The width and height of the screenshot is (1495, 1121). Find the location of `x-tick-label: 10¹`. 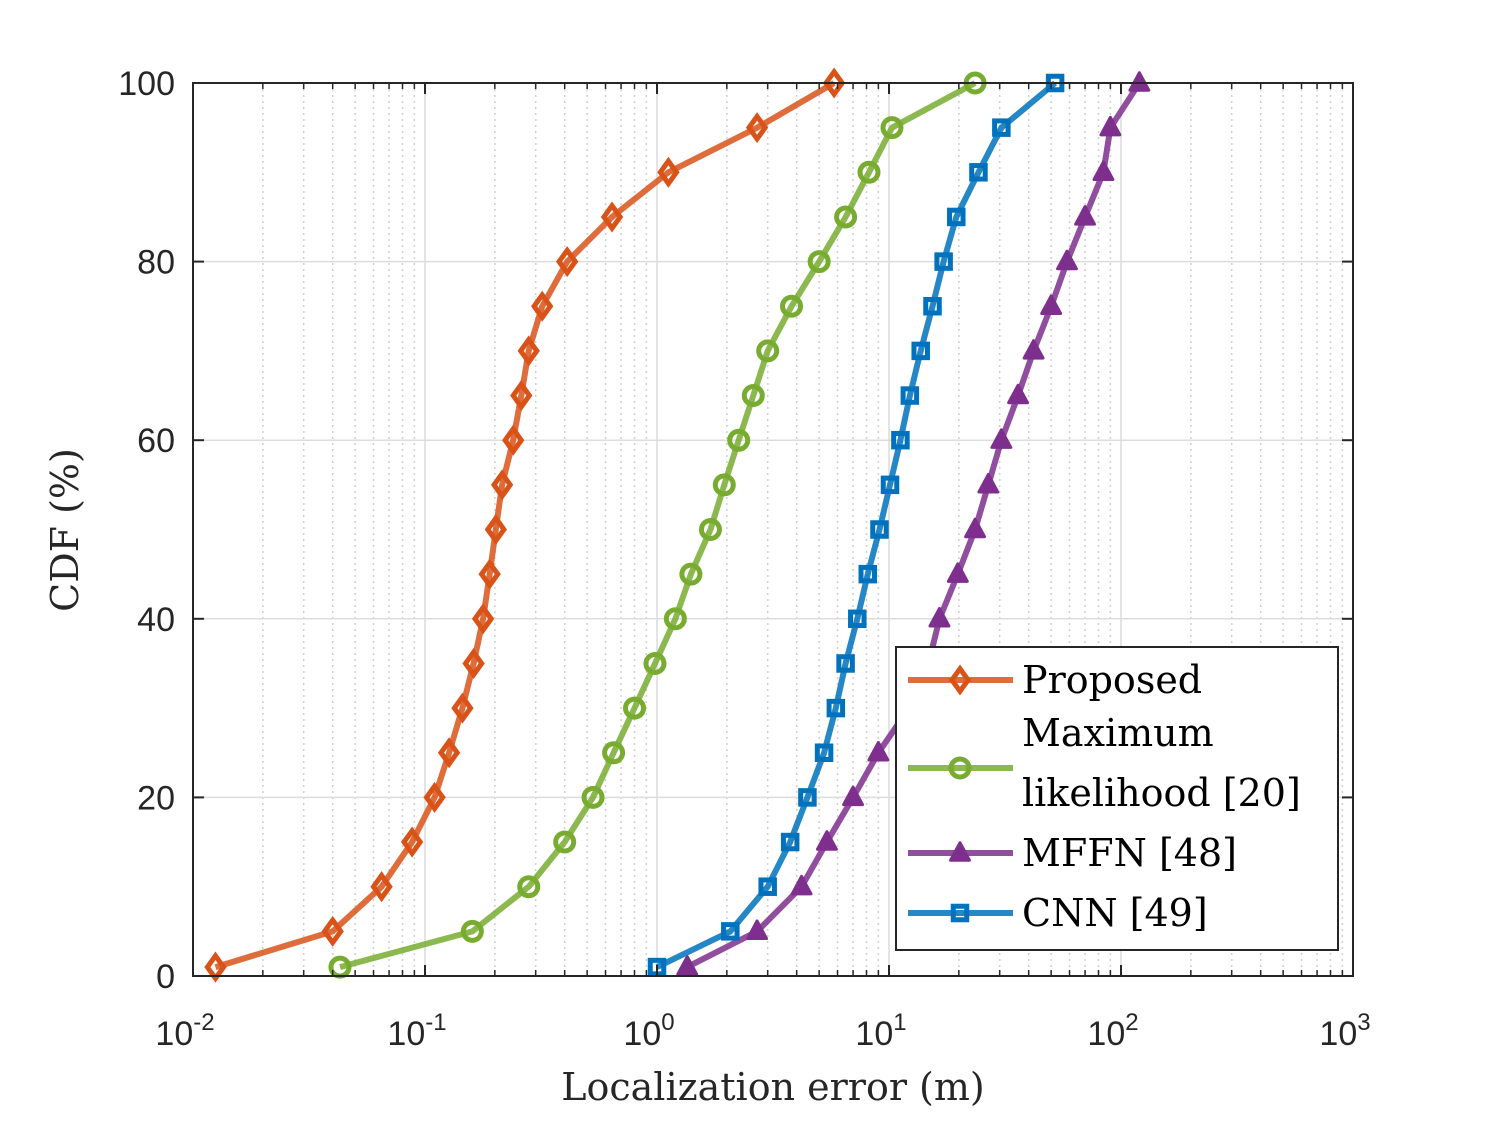

x-tick-label: 10¹ is located at coordinates (880, 1031).